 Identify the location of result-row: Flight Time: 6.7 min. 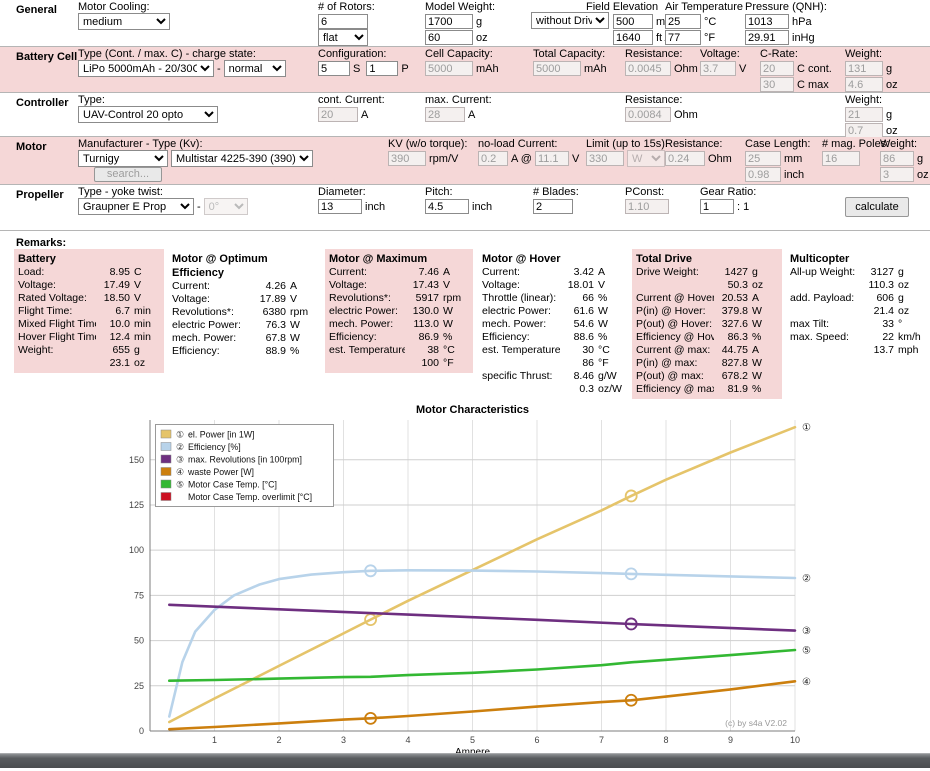
(89, 311).